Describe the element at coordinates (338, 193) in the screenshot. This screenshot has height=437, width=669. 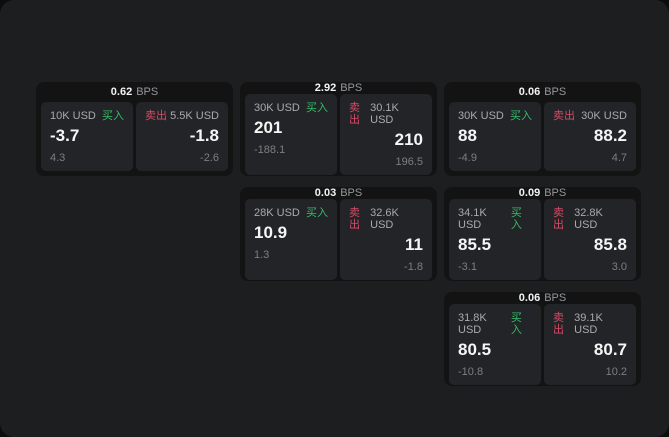
I see `card-bps-header: 0.03 BPS` at that location.